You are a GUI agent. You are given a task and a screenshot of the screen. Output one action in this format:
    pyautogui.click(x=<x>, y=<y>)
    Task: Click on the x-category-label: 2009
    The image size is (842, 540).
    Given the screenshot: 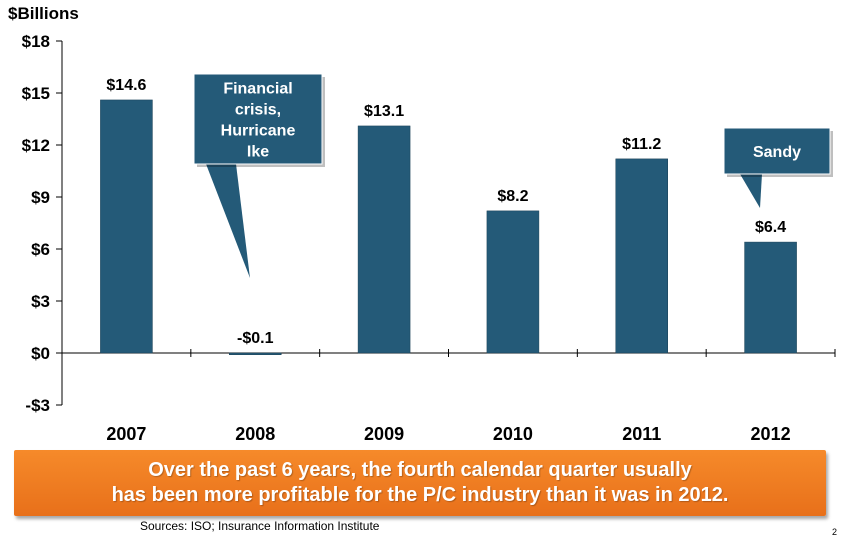 What is the action you would take?
    pyautogui.click(x=384, y=434)
    